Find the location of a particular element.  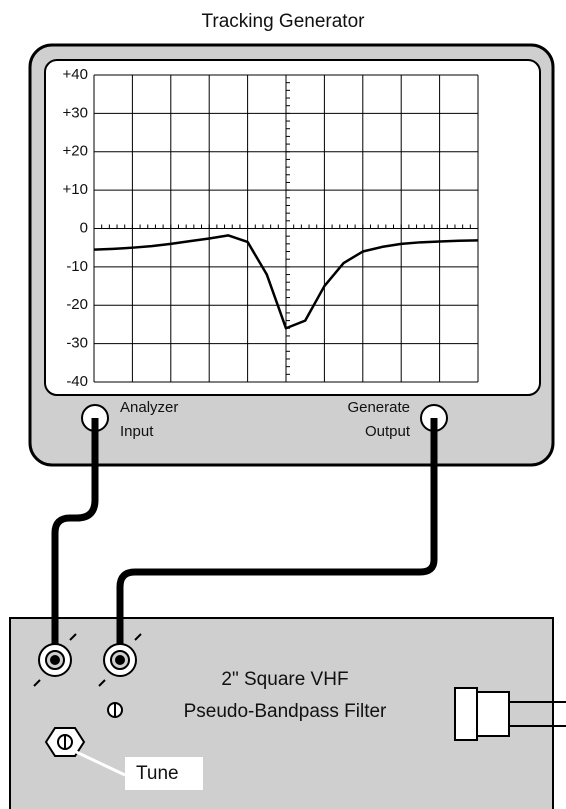

y-tick-label: -40 is located at coordinates (77, 381).